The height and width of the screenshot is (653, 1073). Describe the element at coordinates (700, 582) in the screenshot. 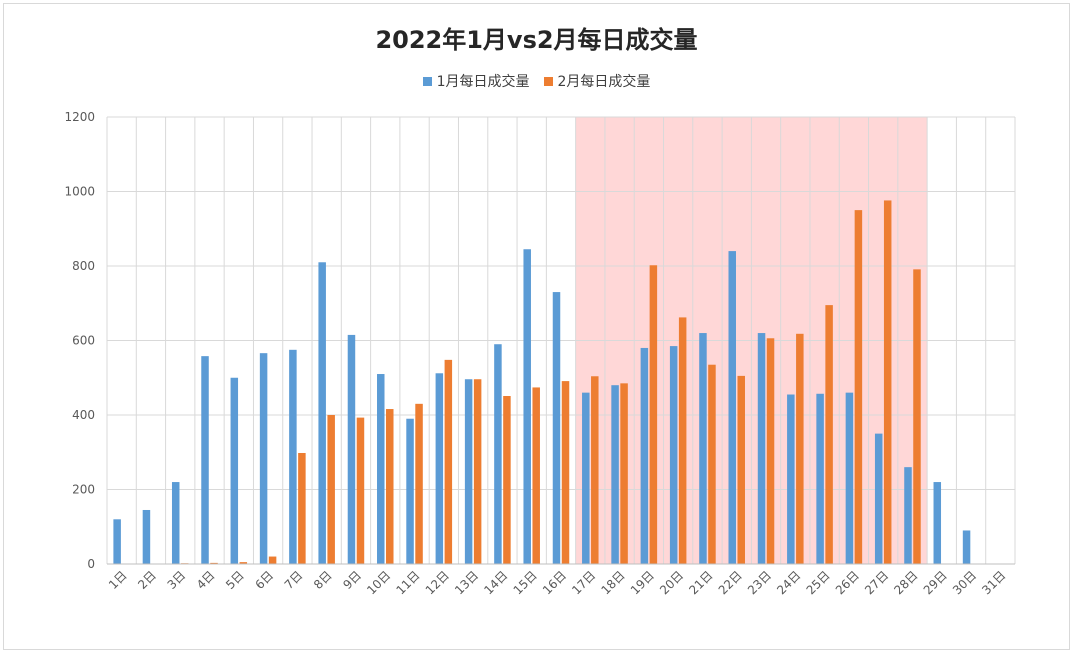

I see `x-tick-label: 21日` at that location.